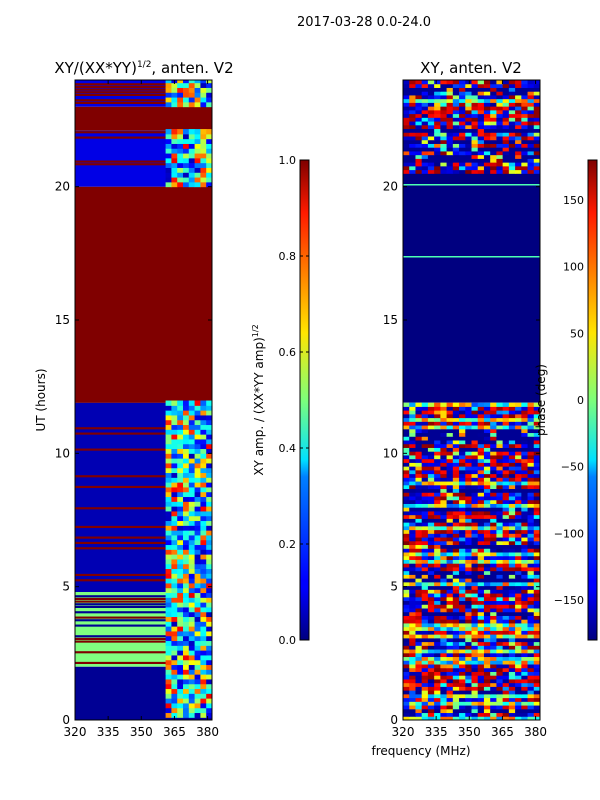 The image size is (600, 800). What do you see at coordinates (541, 400) in the screenshot?
I see `colorbar2-label: phase (deg)` at bounding box center [541, 400].